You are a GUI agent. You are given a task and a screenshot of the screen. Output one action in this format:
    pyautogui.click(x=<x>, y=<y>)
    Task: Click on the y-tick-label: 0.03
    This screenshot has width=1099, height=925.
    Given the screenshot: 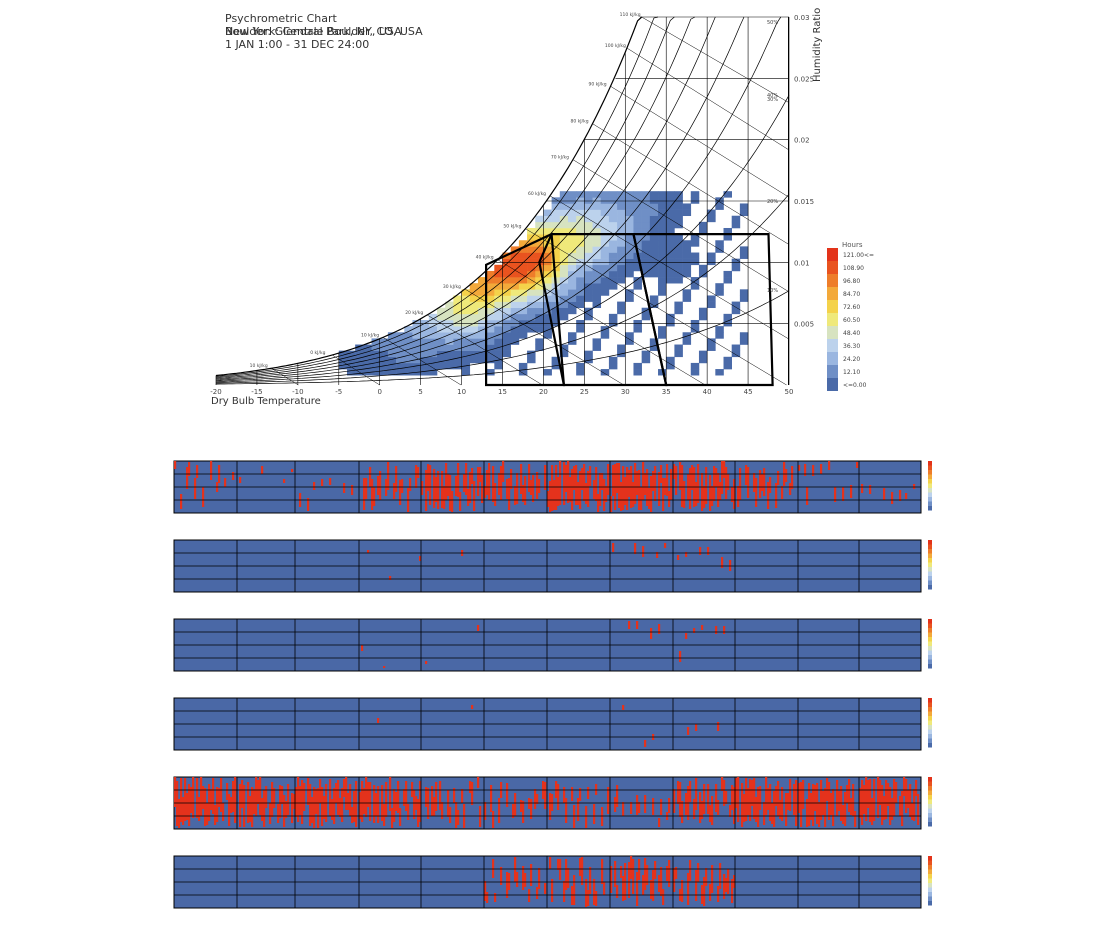 What is the action you would take?
    pyautogui.click(x=802, y=18)
    